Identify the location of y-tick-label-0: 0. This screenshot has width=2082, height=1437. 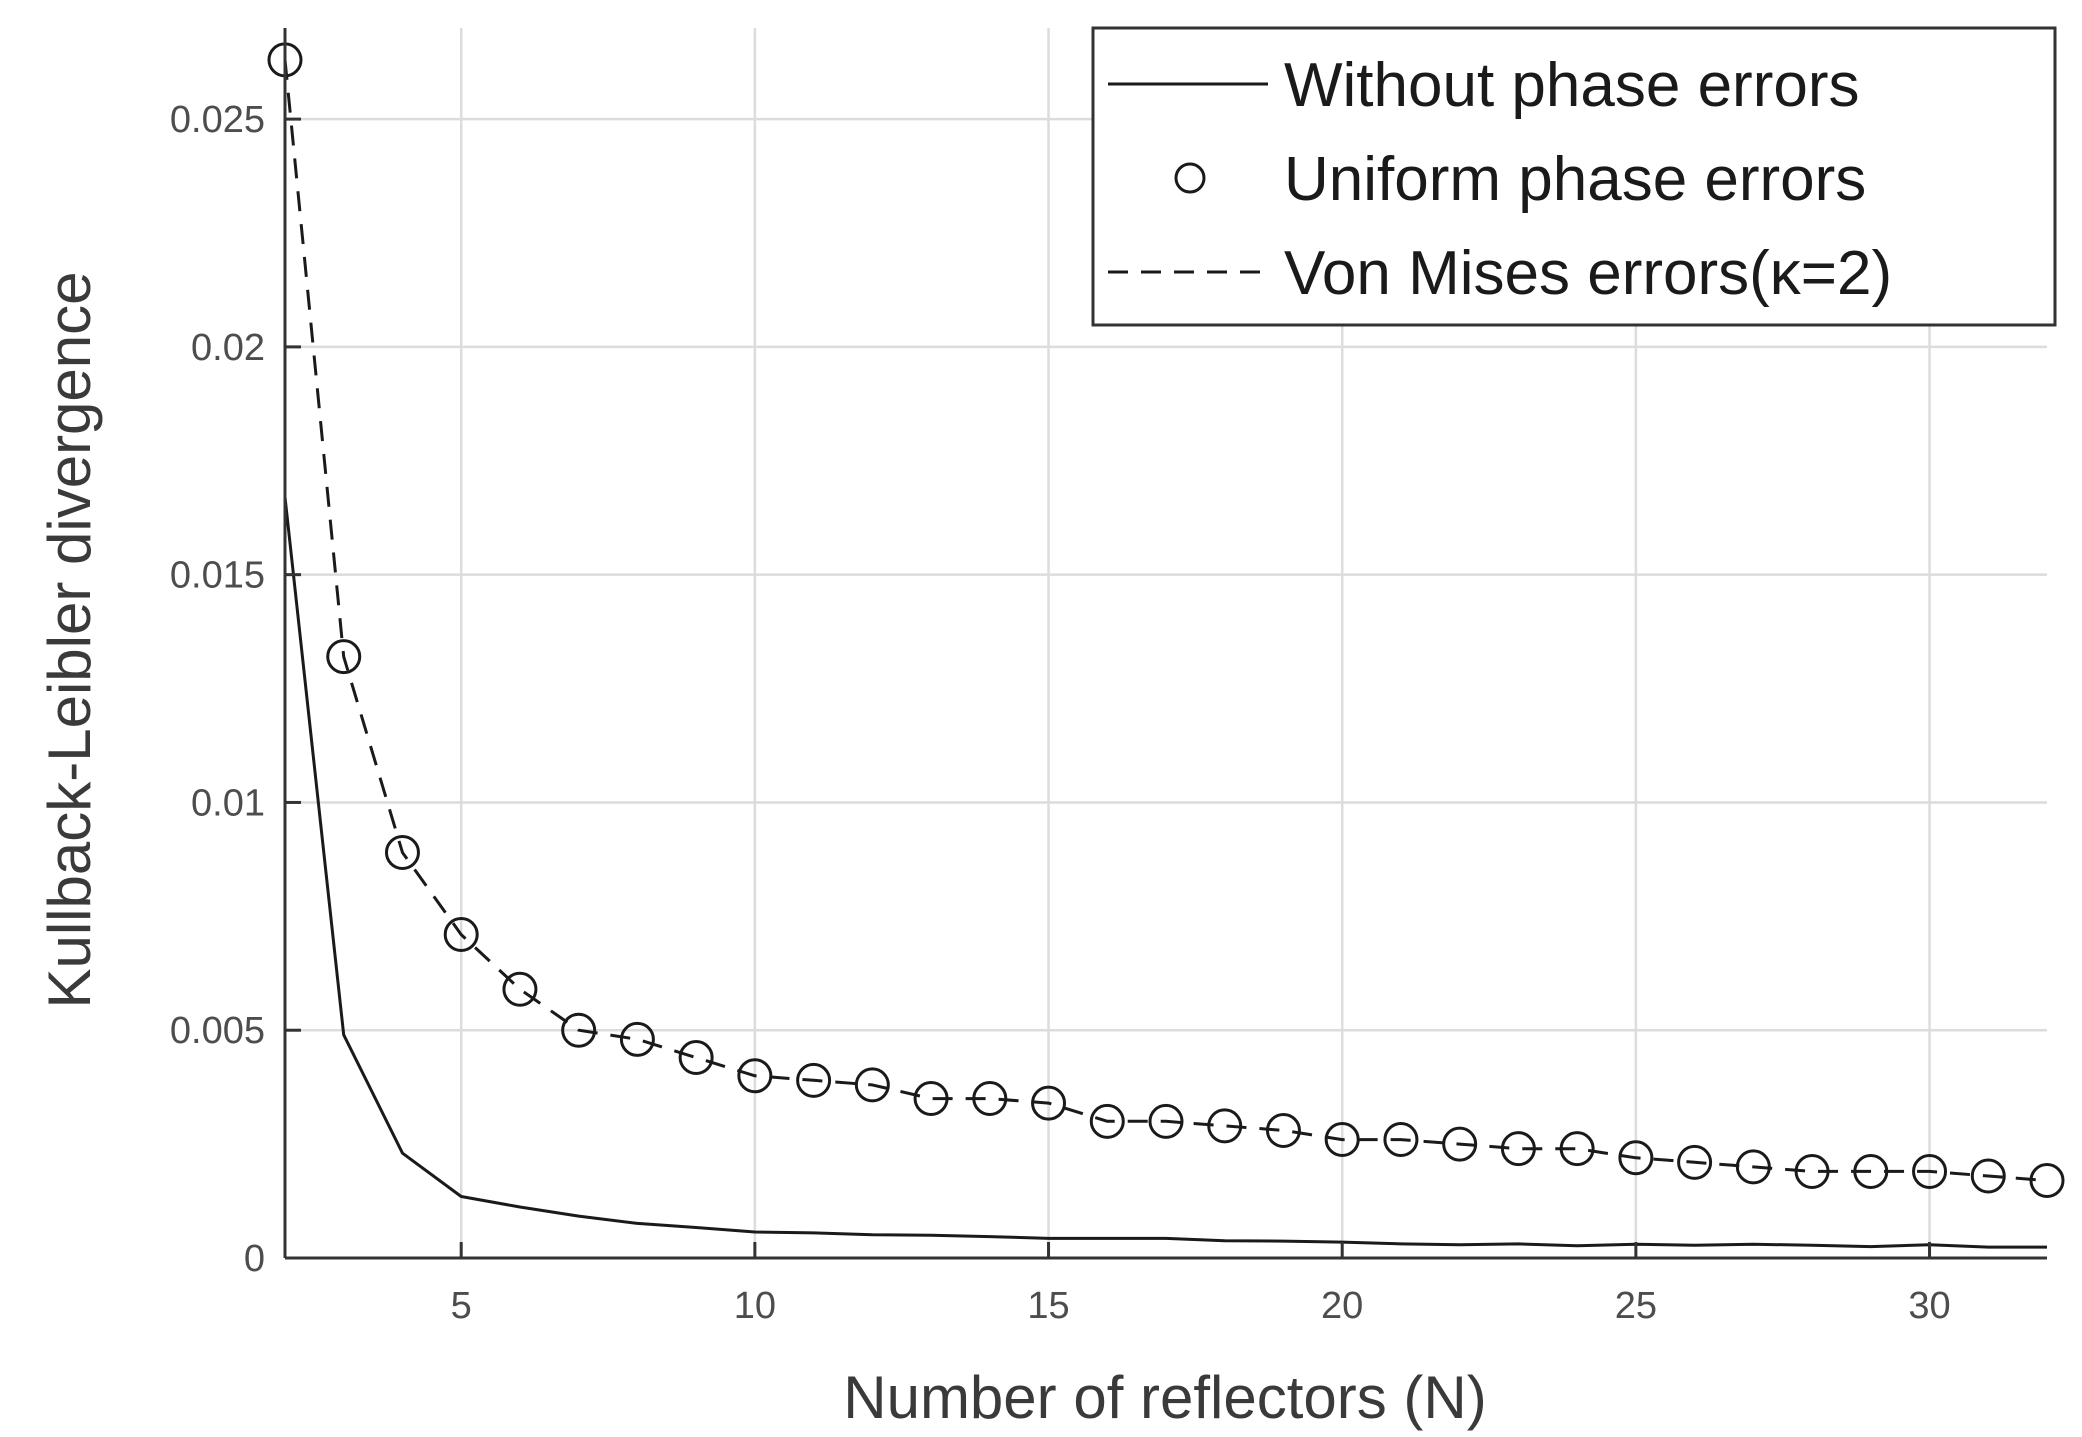
(254, 1259).